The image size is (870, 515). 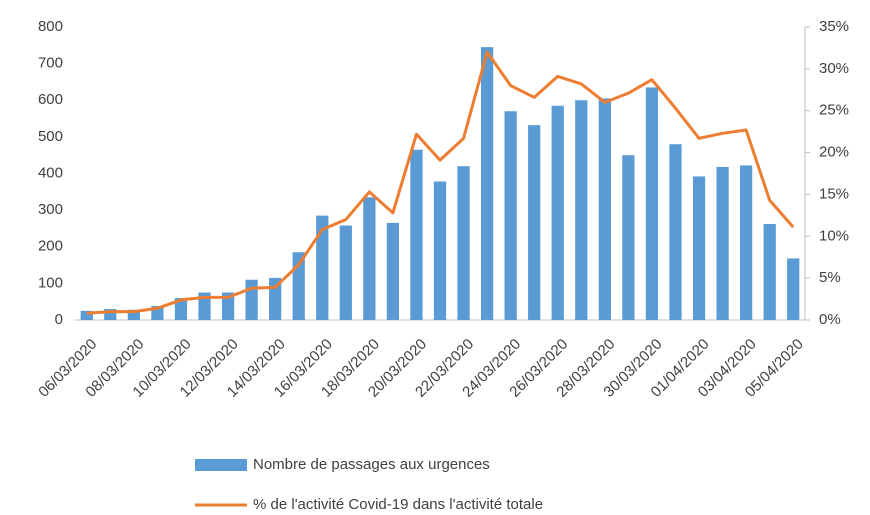 What do you see at coordinates (50, 172) in the screenshot?
I see `y-tick-label: 400` at bounding box center [50, 172].